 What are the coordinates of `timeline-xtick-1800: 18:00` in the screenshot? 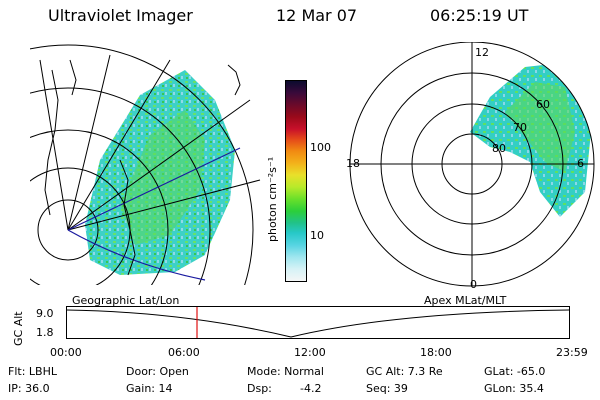 It's located at (436, 352).